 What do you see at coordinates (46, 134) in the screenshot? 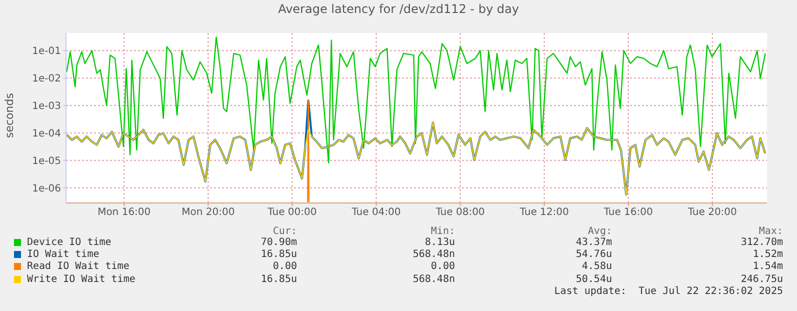
I see `y-tick-label: 1e-04` at bounding box center [46, 134].